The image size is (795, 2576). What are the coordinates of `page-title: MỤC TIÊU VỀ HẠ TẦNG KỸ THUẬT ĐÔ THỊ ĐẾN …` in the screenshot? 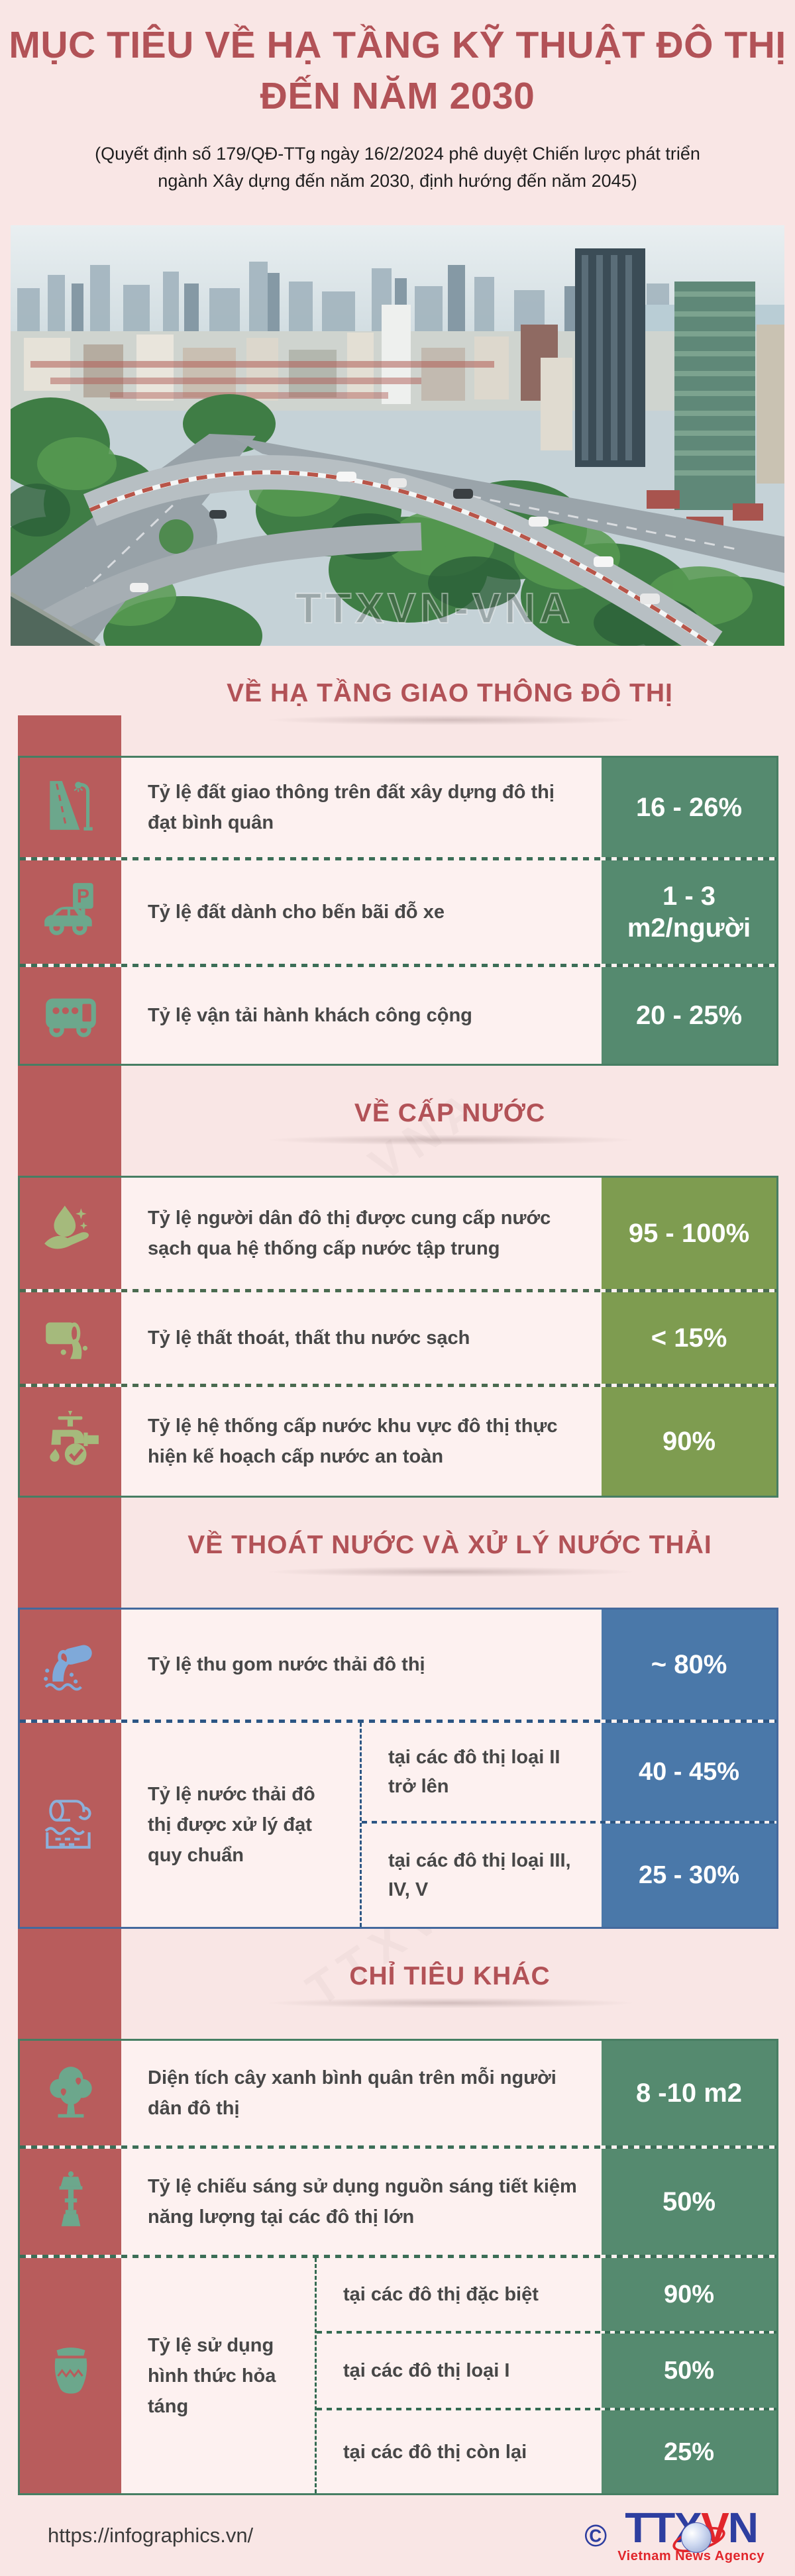 It's located at (397, 71).